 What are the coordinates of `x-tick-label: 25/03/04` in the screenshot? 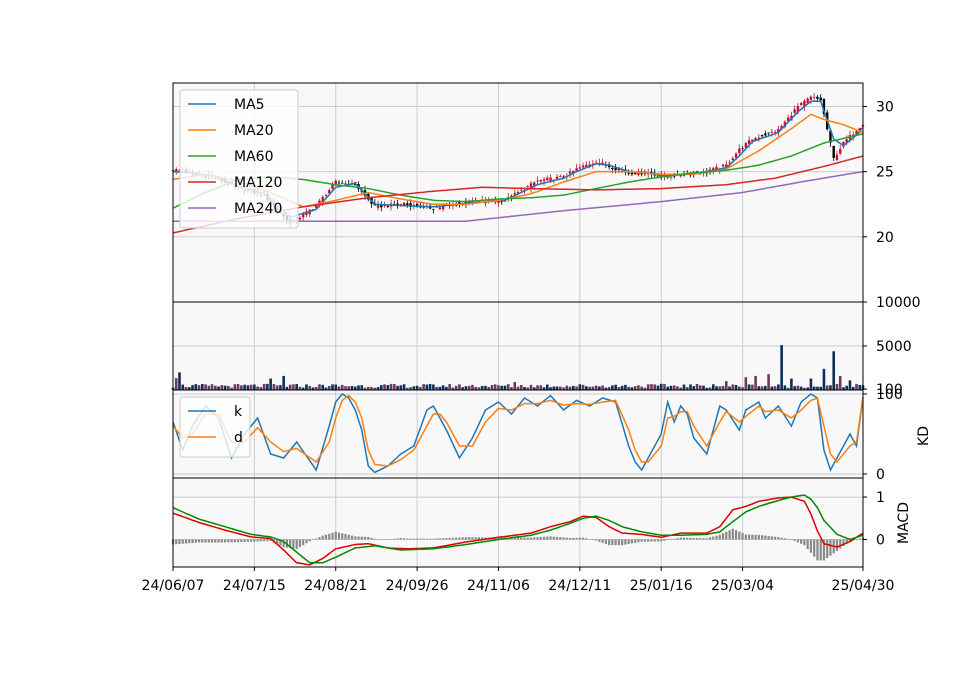 It's located at (742, 586).